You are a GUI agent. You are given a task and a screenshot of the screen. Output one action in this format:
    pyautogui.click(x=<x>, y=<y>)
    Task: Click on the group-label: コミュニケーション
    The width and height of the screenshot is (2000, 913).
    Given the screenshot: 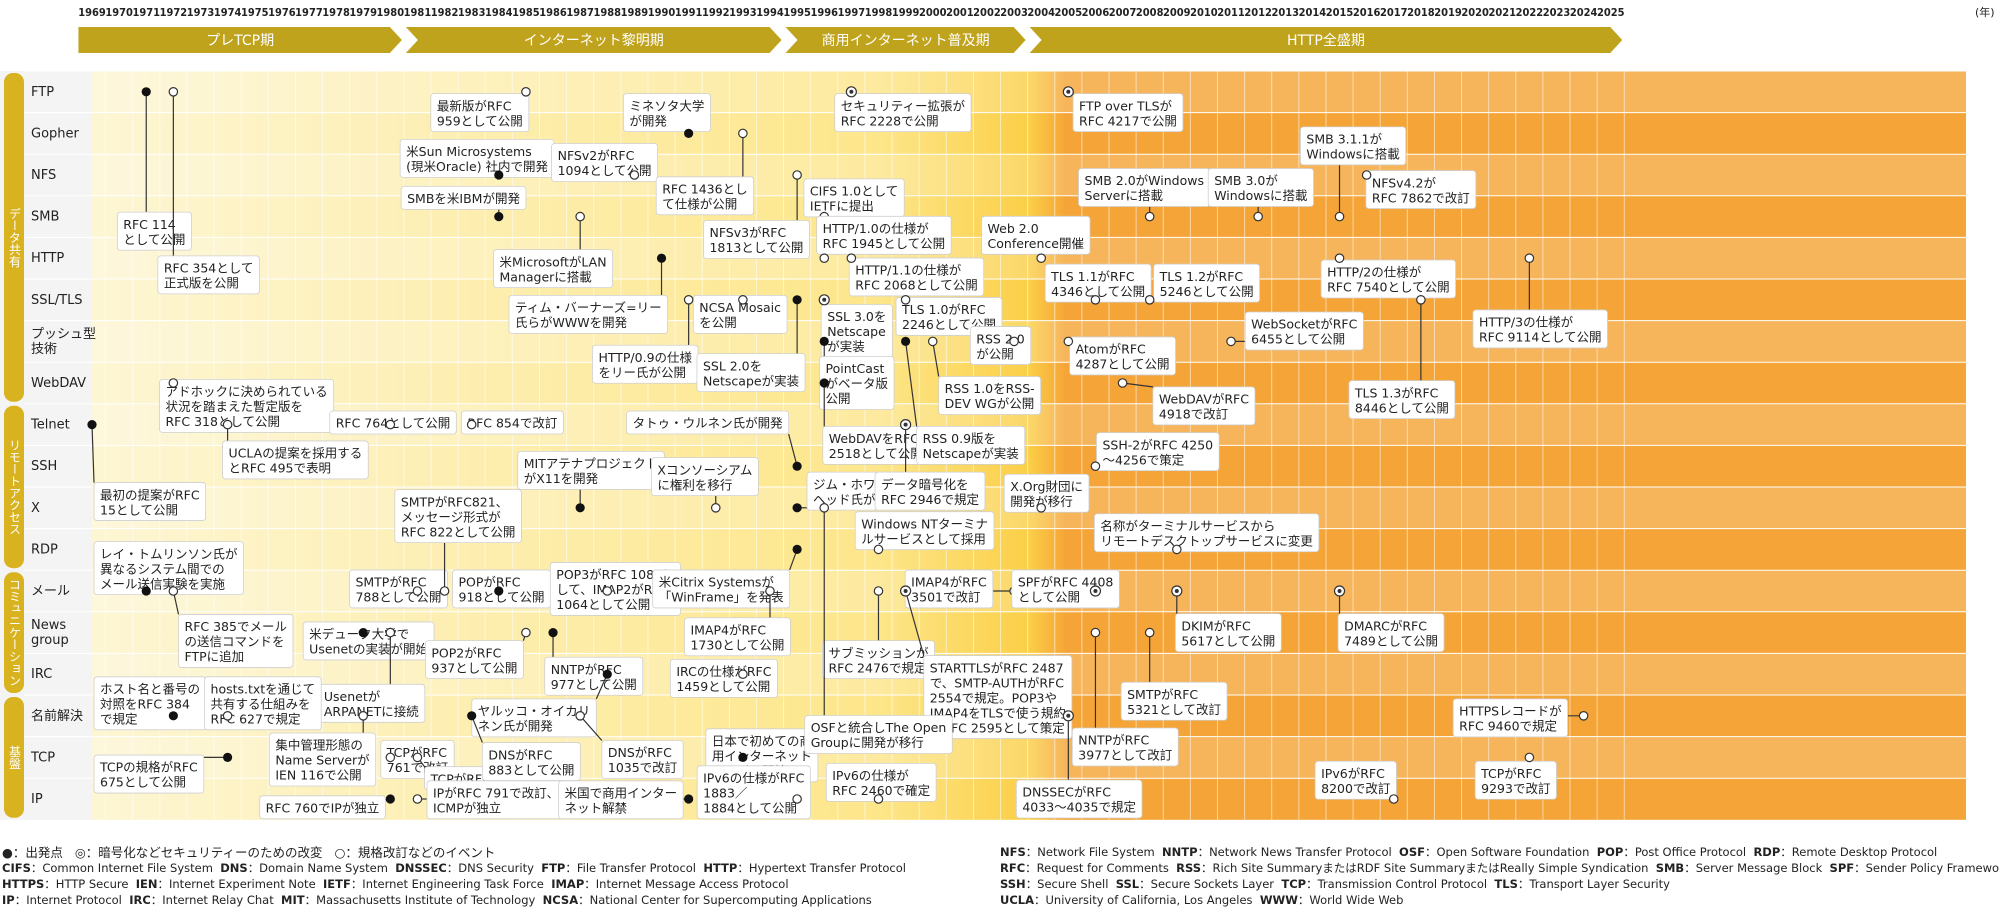 What is the action you would take?
    pyautogui.click(x=15, y=633)
    